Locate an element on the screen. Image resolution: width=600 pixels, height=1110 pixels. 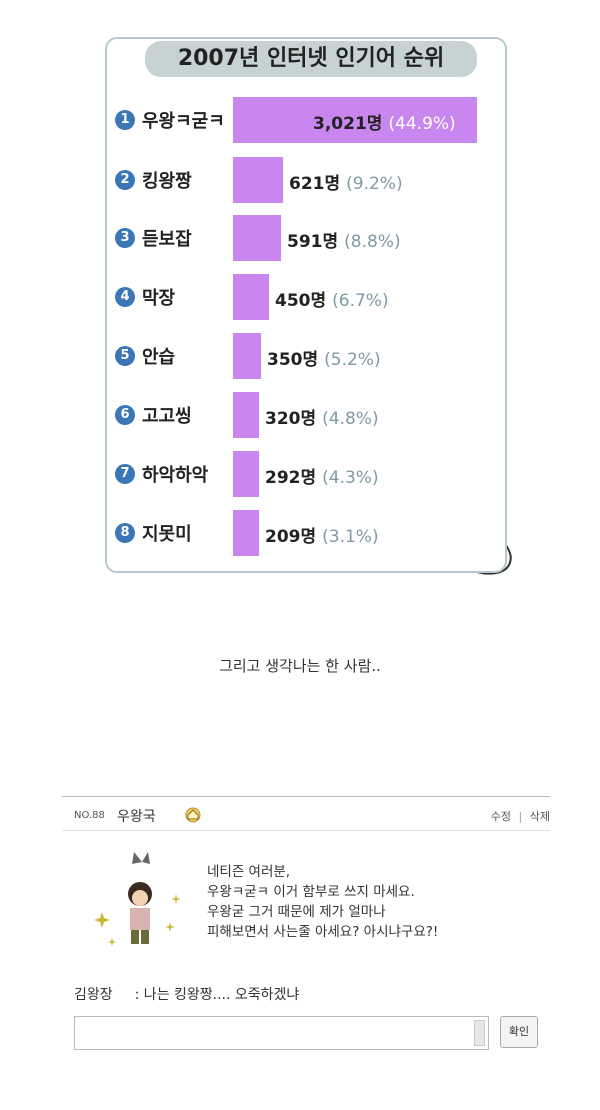
comment: 김왕장 : 나는 킹왕짱.... 오죽하겠냐 is located at coordinates (186, 994).